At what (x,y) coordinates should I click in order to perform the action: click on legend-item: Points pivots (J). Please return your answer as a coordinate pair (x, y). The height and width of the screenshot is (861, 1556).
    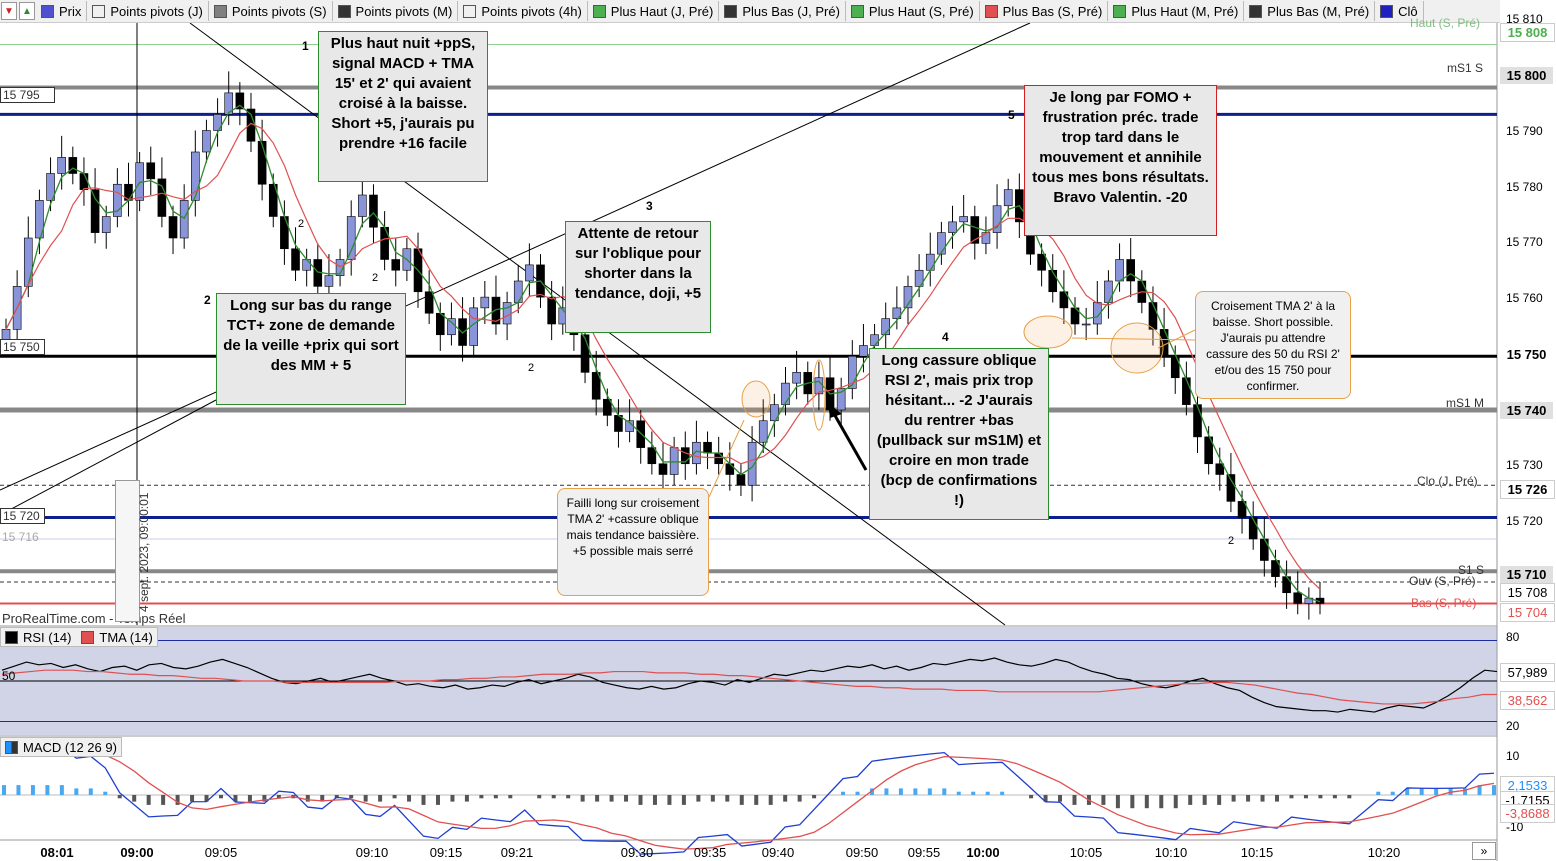
    Looking at the image, I should click on (148, 11).